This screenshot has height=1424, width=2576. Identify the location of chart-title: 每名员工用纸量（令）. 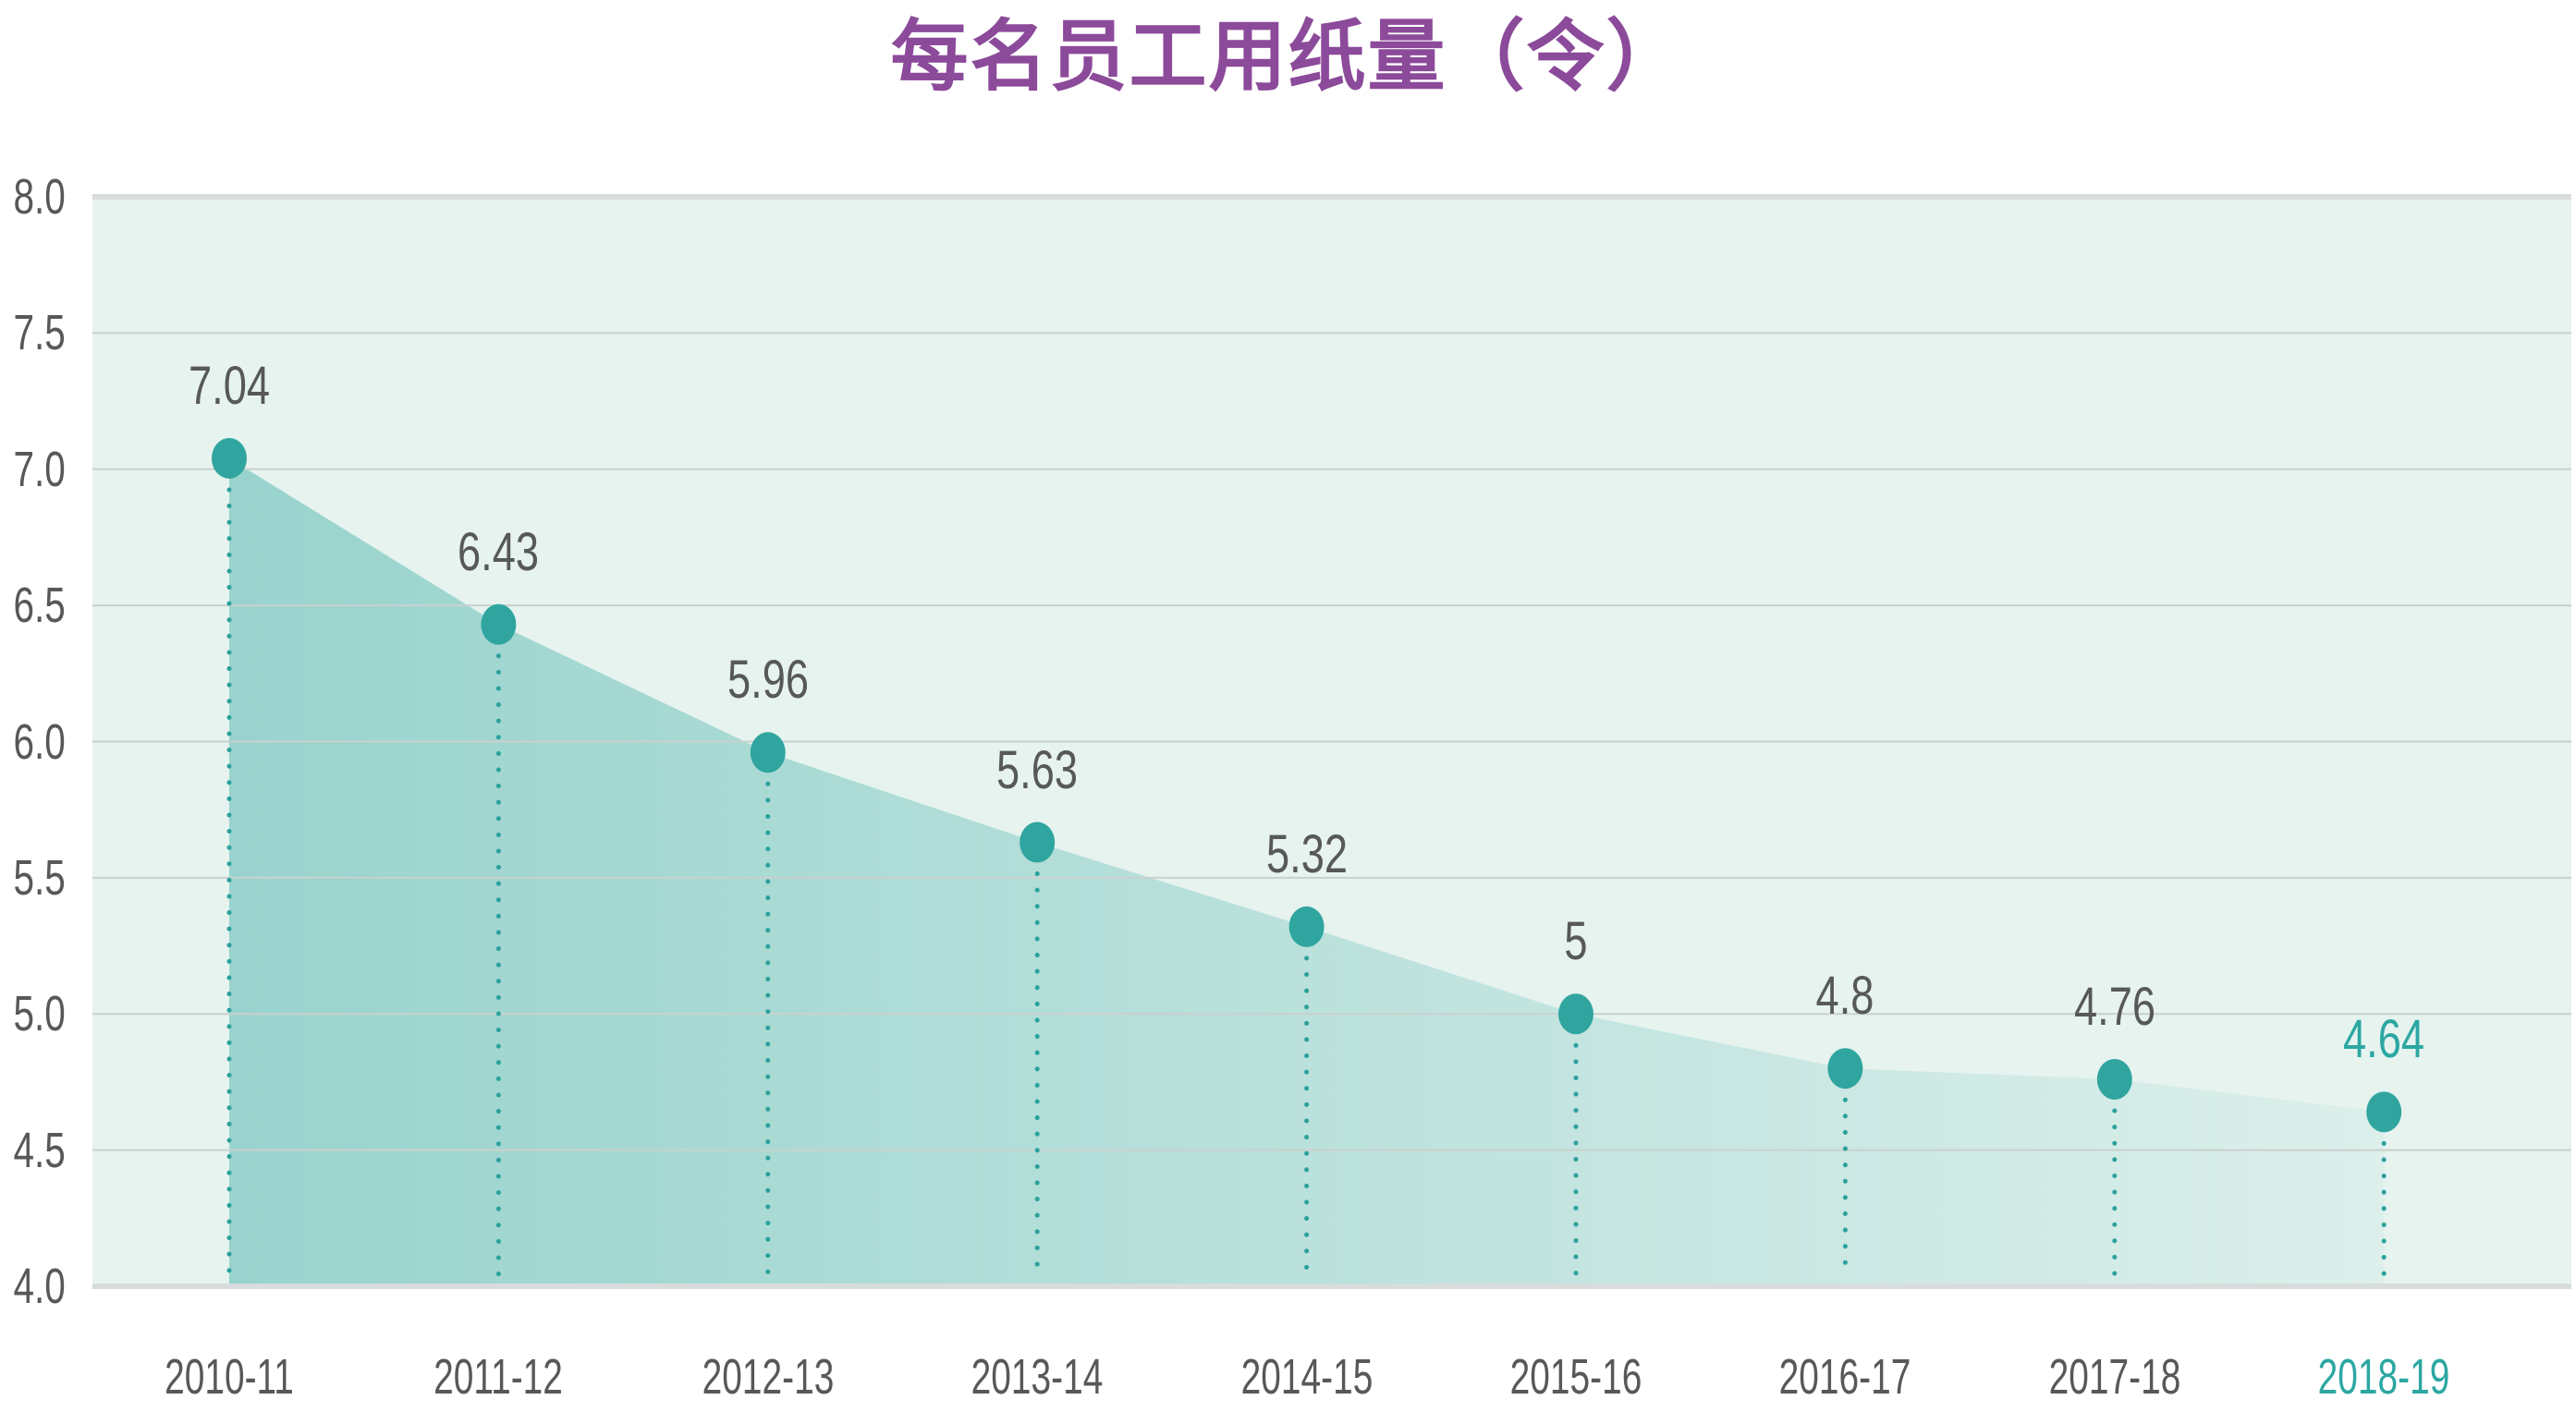
(1288, 56).